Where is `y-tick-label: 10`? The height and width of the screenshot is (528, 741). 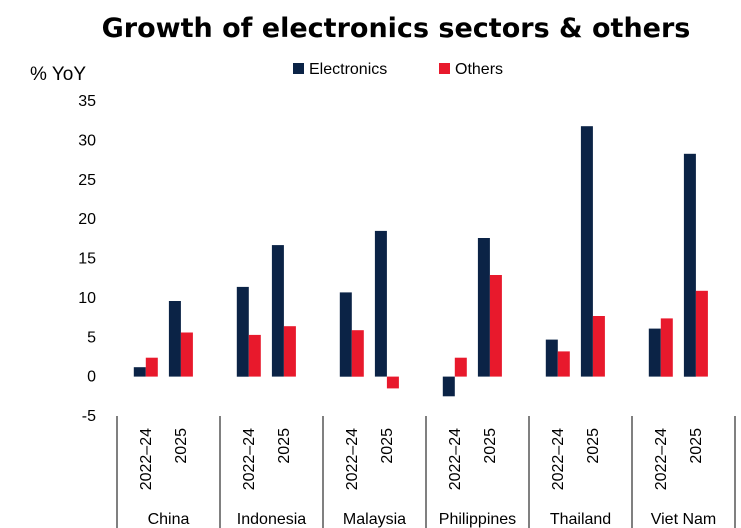 y-tick-label: 10 is located at coordinates (87, 298).